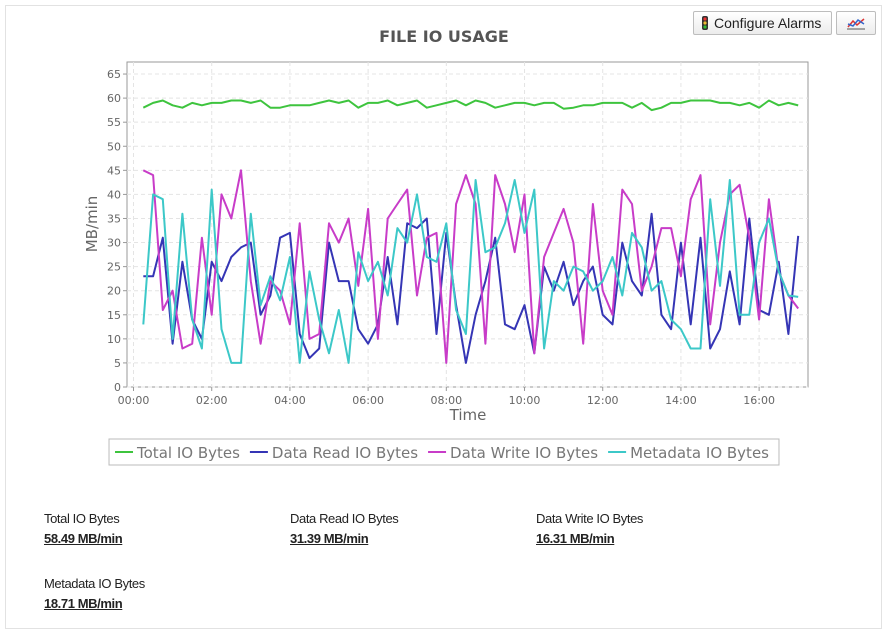 The width and height of the screenshot is (889, 634). I want to click on y-tick-label: 65, so click(114, 74).